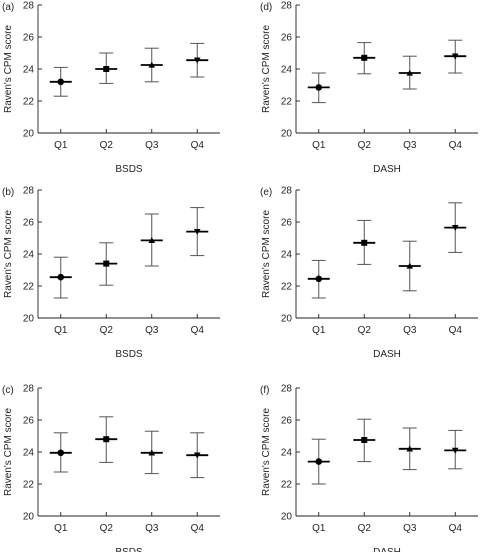  What do you see at coordinates (8, 192) in the screenshot?
I see `panel-label: (b)` at bounding box center [8, 192].